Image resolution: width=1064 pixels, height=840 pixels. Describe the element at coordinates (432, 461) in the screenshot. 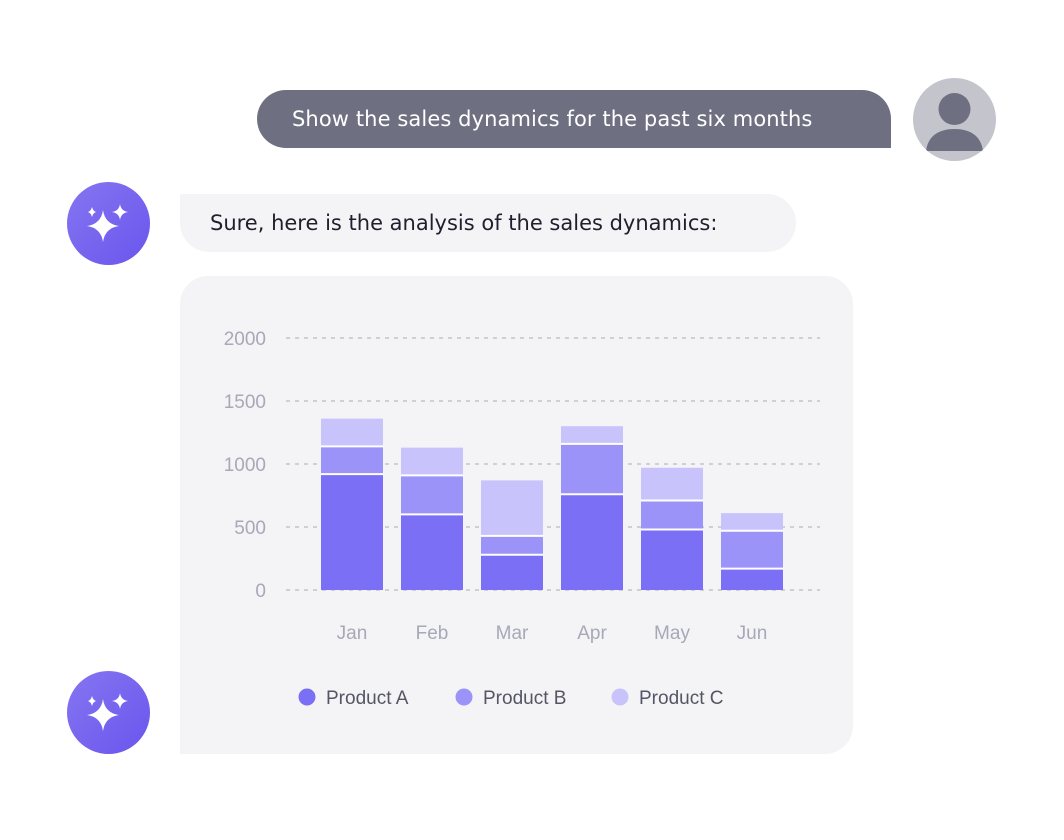

I see `bar-product-c-feb` at that location.